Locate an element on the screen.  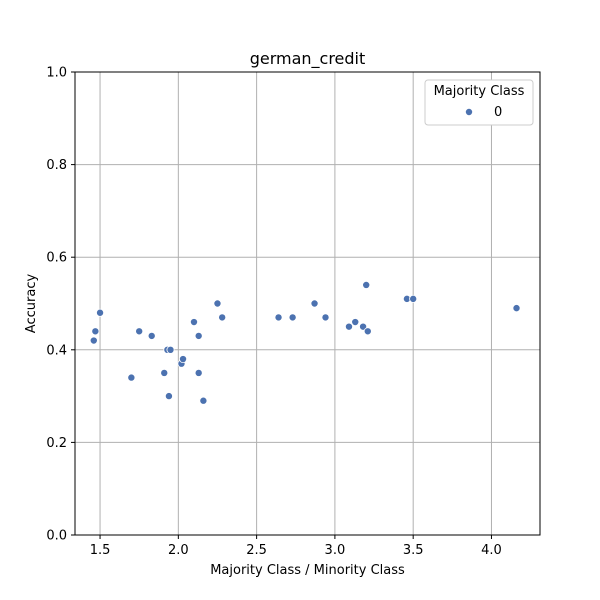
x-tick-label: 2.5 is located at coordinates (256, 550).